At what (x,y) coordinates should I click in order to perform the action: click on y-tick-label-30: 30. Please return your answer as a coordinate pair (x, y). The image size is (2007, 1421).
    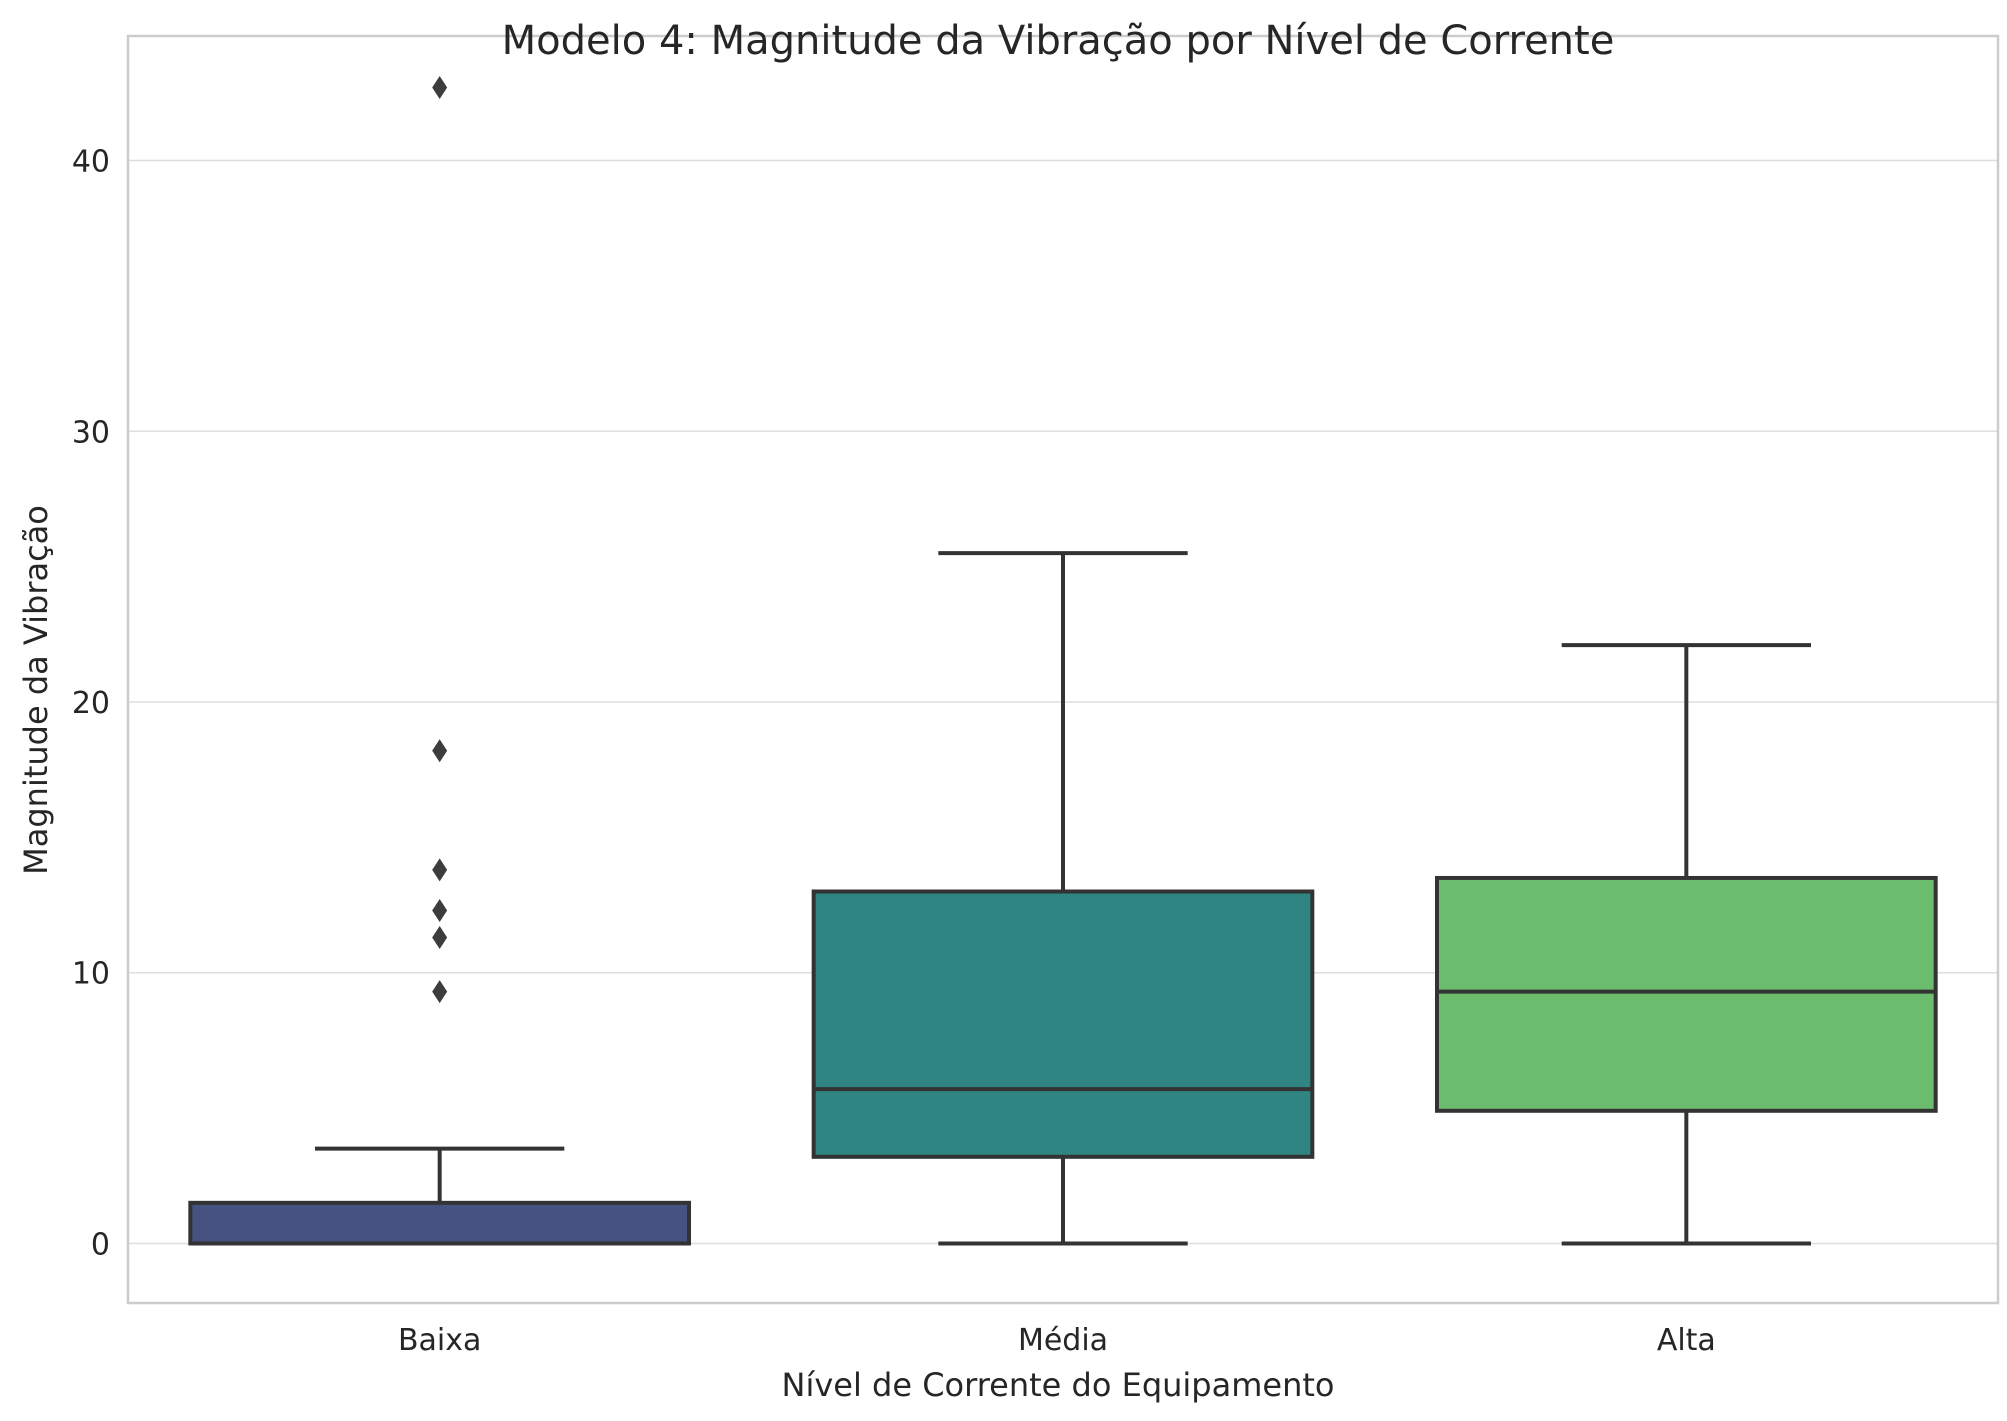
    Looking at the image, I should click on (91, 432).